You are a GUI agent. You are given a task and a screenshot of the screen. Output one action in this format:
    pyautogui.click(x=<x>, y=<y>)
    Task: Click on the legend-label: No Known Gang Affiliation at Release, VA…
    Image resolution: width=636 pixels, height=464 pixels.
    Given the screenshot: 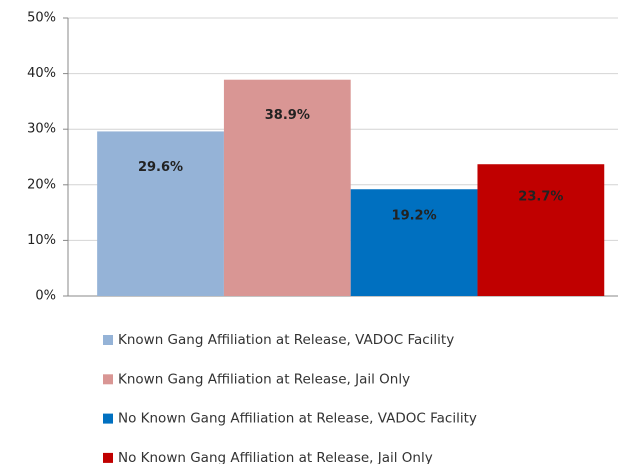 What is the action you would take?
    pyautogui.click(x=297, y=419)
    